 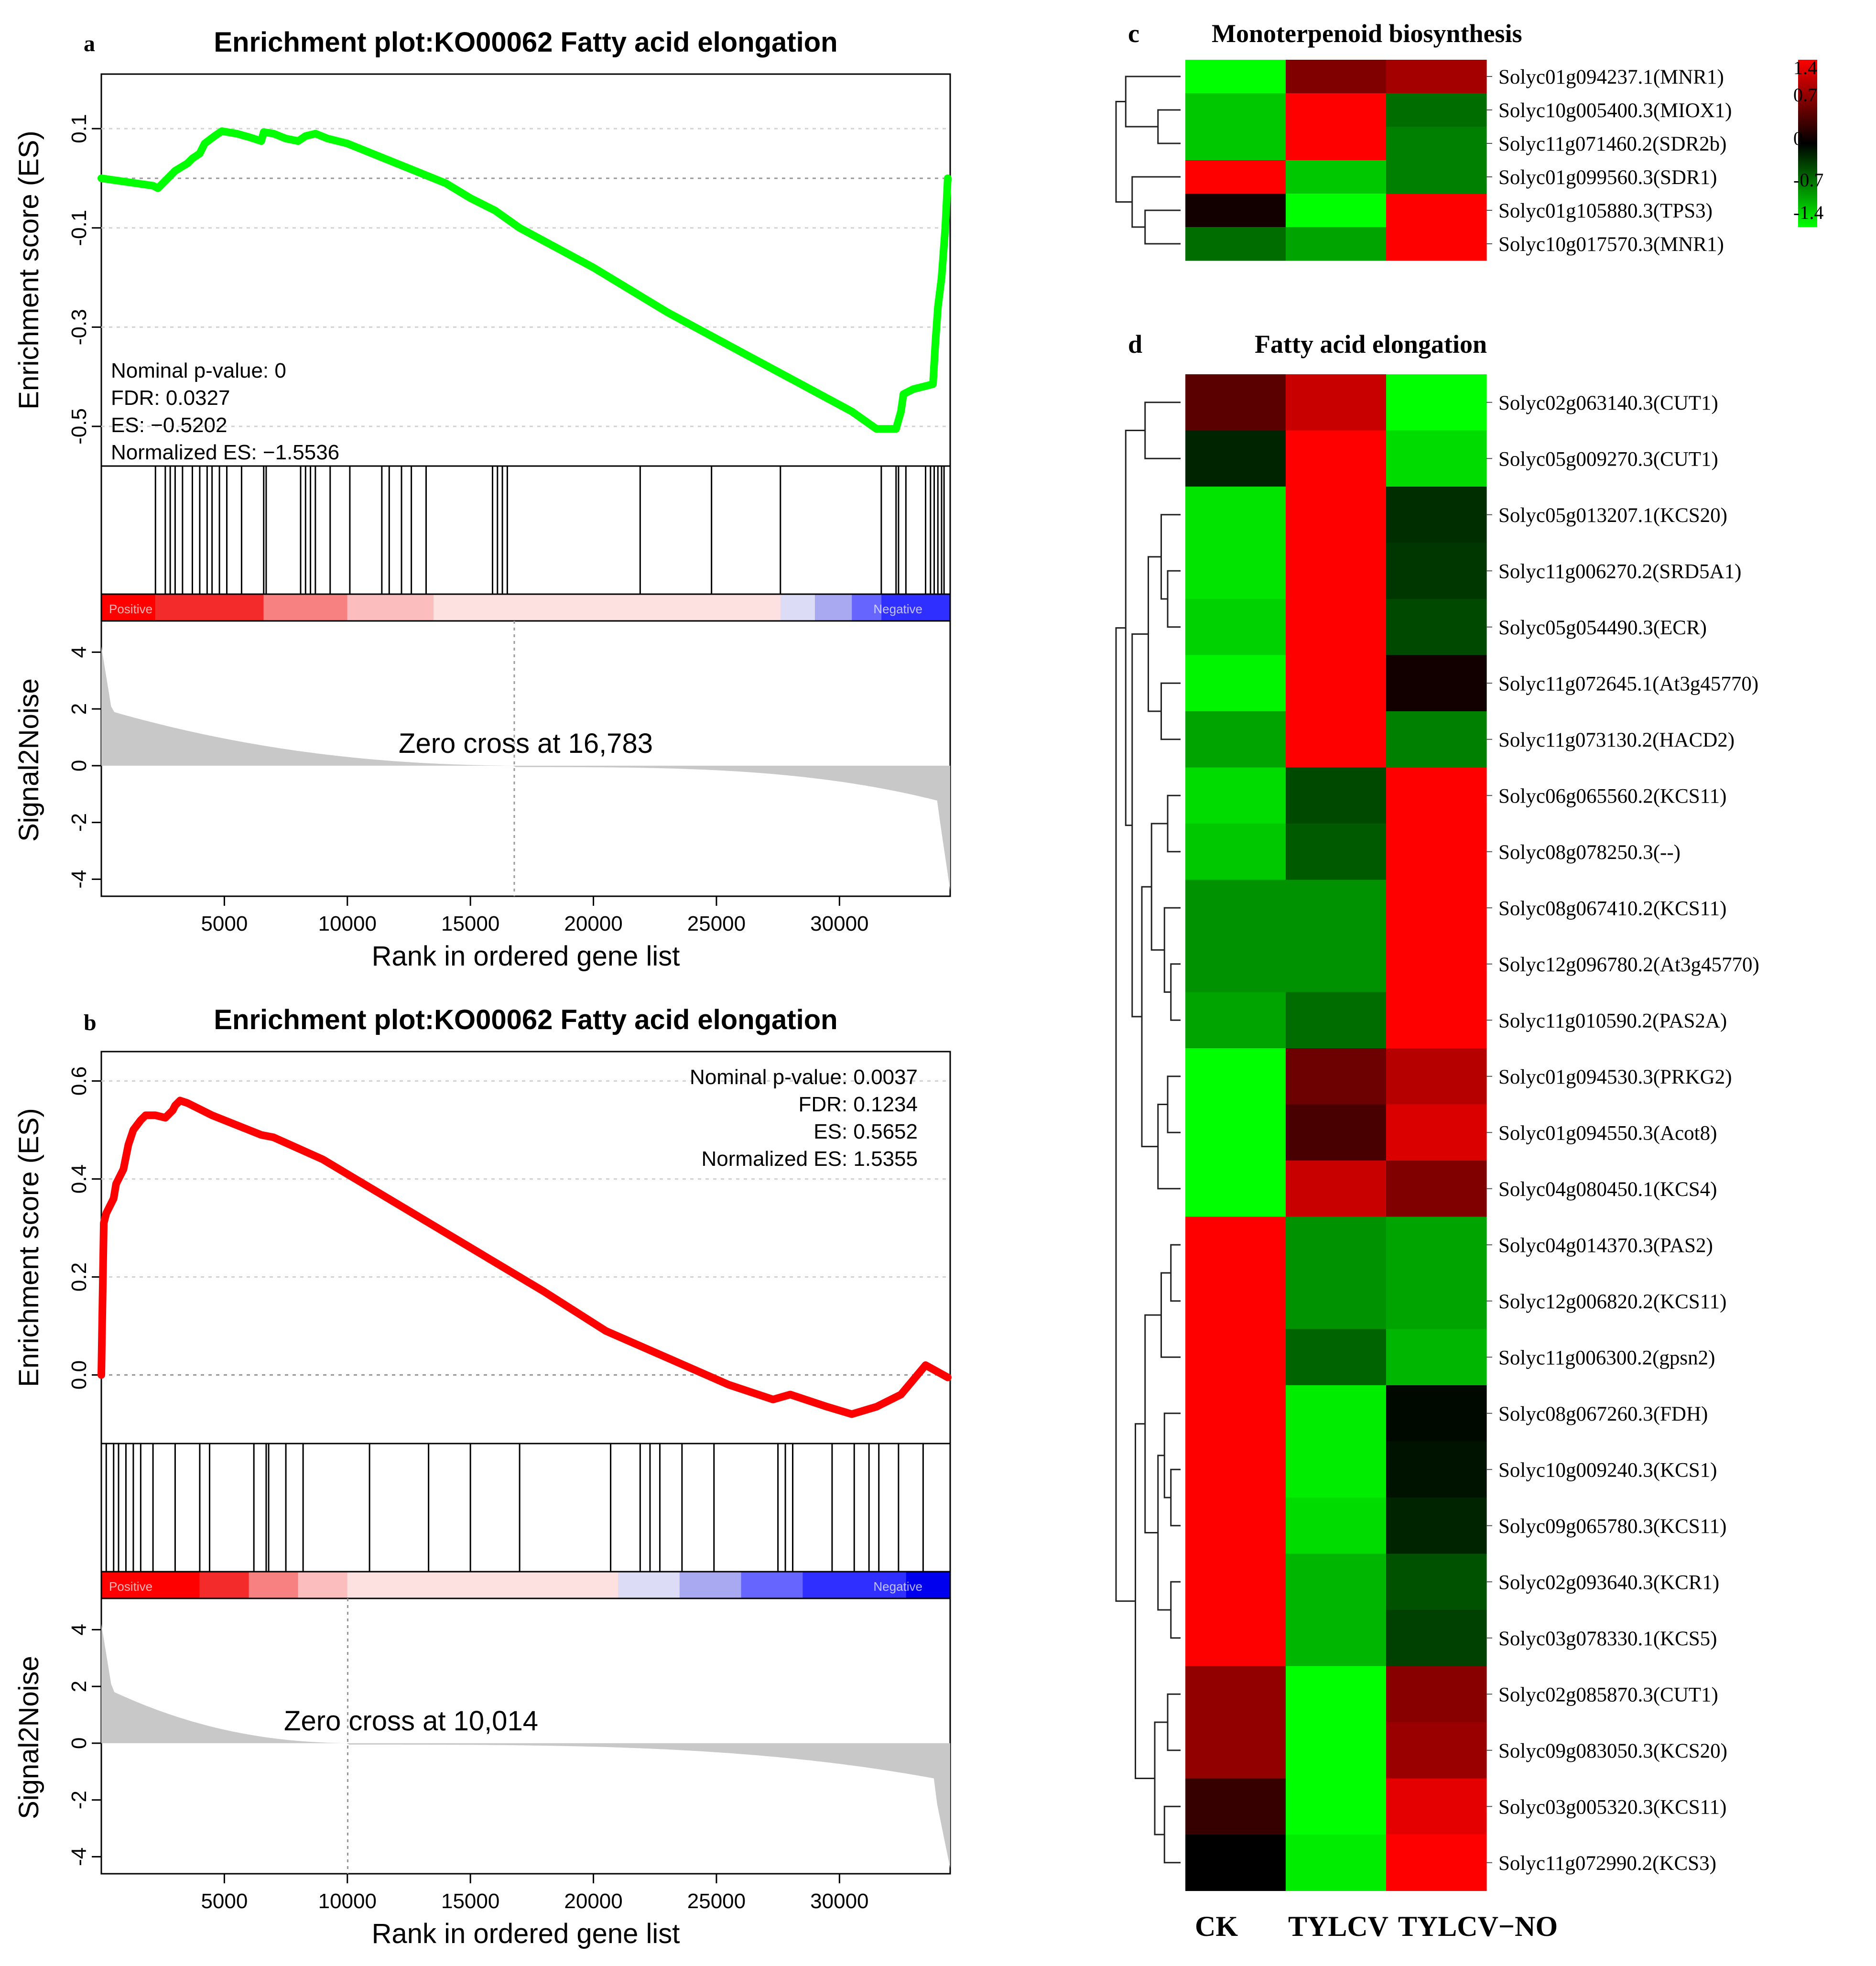 I want to click on heatmap-title-d: Fatty acid elongation, so click(x=1371, y=344).